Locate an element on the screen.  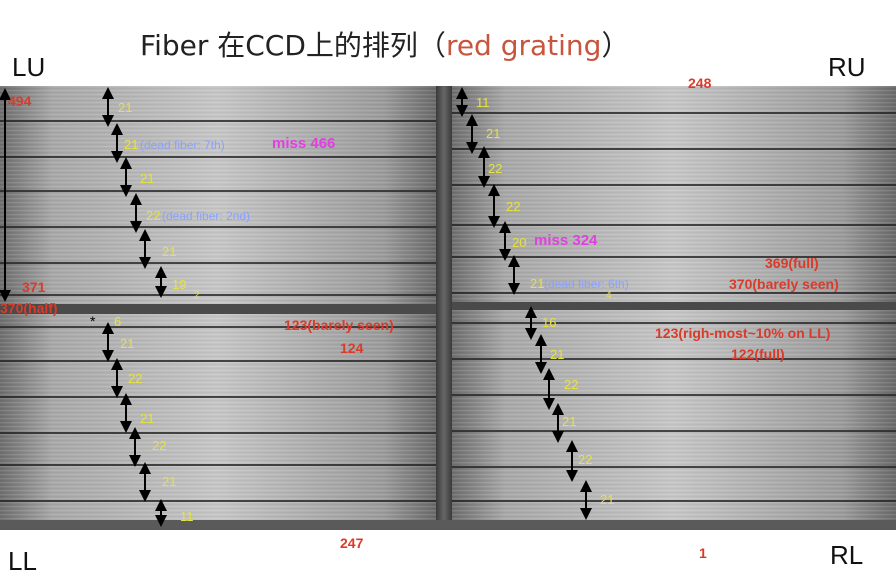
fiber-id-1: 1 is located at coordinates (703, 553).